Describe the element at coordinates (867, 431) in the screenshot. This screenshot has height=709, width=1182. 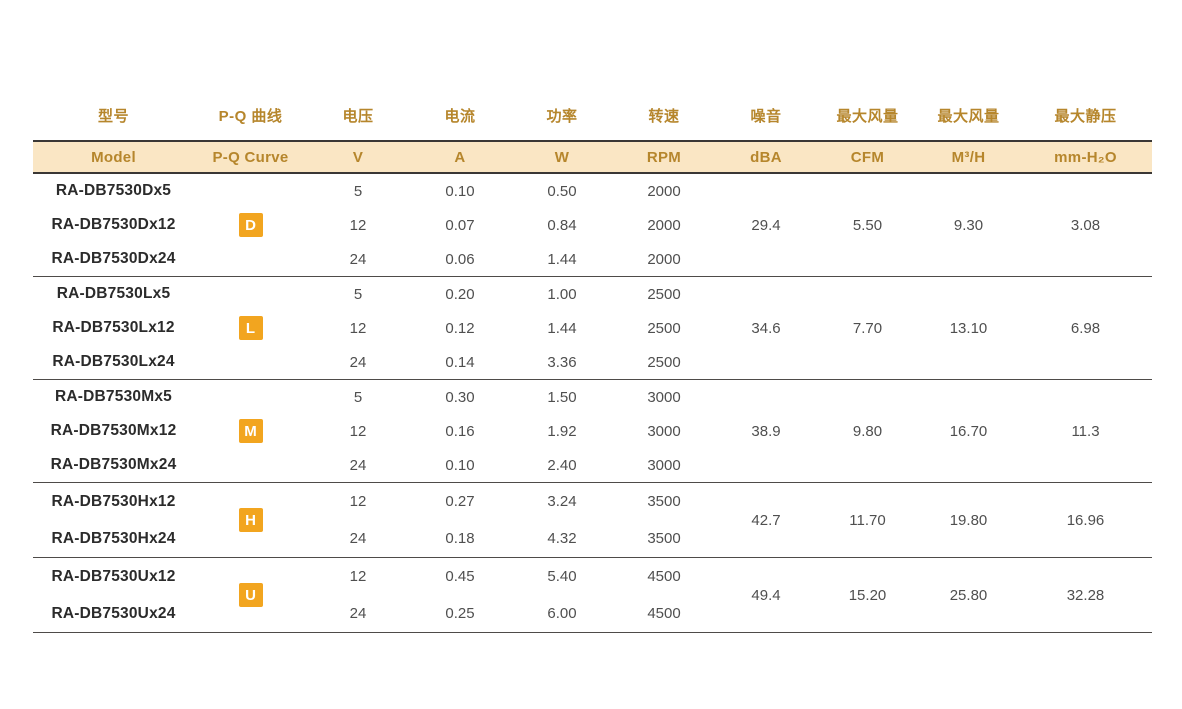
I see `max-airflow-cfm-cell: 9.80` at that location.